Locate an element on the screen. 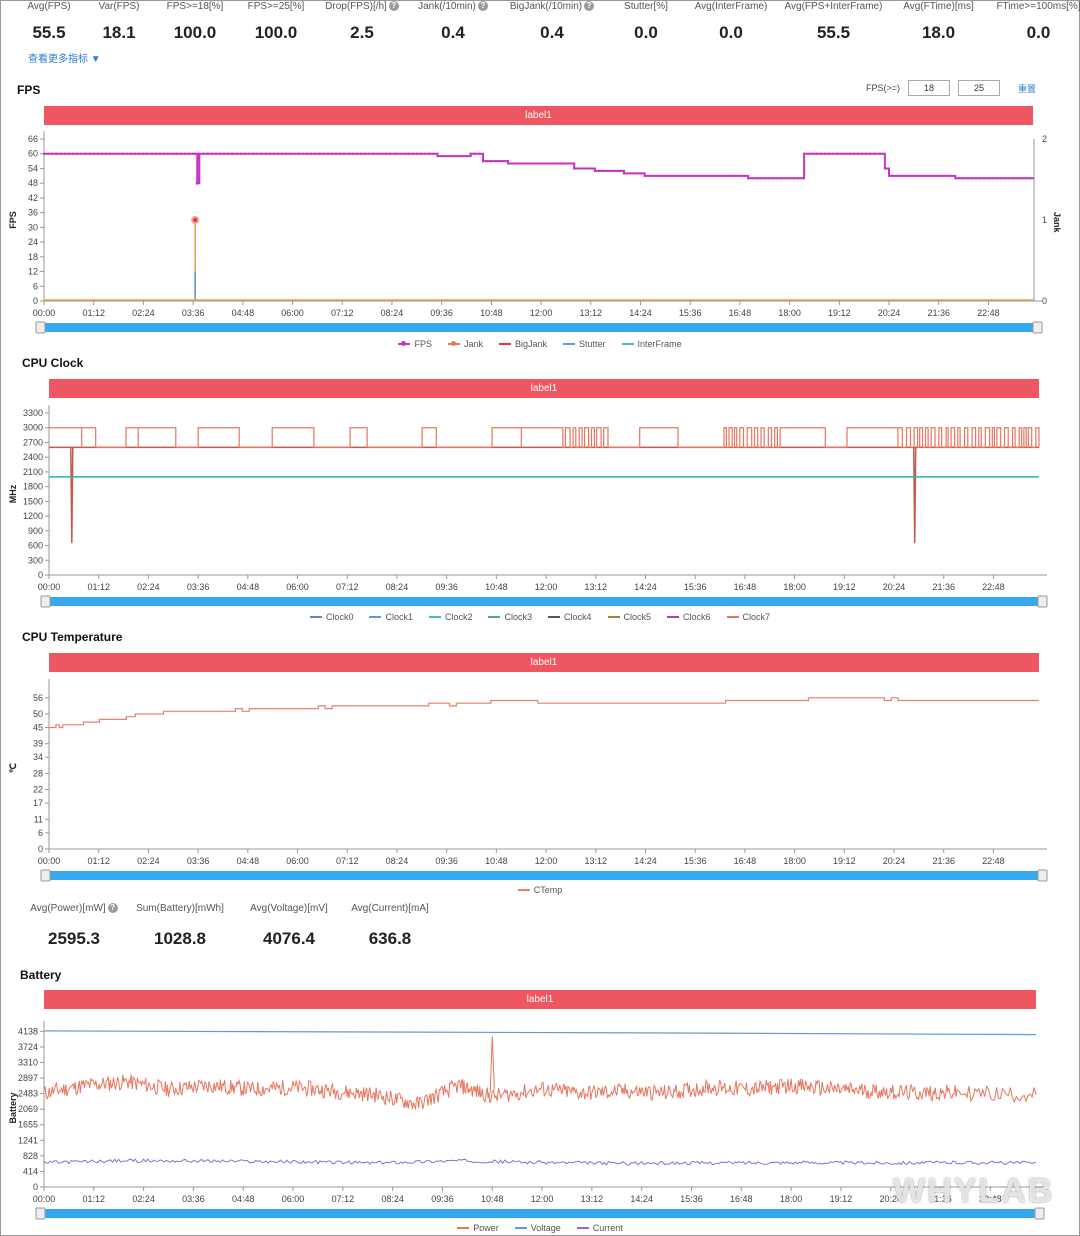 Image resolution: width=1080 pixels, height=1236 pixels. y2-axis-title: Jank is located at coordinates (1057, 223).